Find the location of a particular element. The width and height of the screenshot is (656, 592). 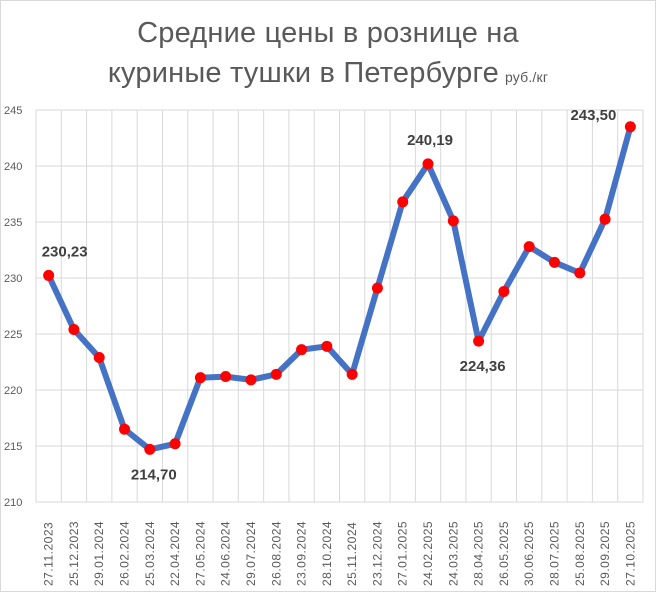

data-label: 214,70 is located at coordinates (154, 474).